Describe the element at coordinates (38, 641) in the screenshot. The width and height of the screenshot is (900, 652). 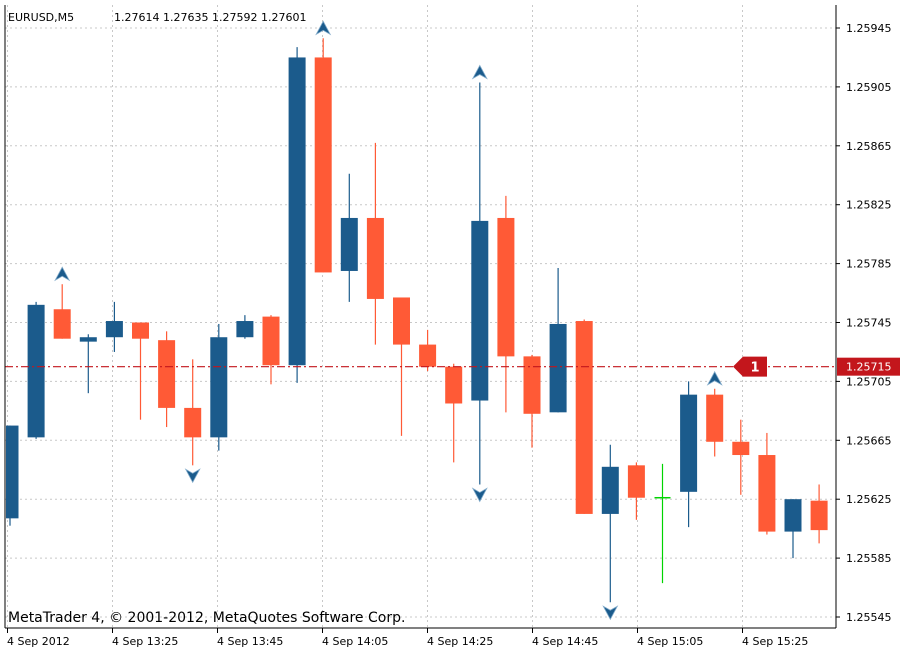
I see `x-tick-label: 4 Sep 2012` at that location.